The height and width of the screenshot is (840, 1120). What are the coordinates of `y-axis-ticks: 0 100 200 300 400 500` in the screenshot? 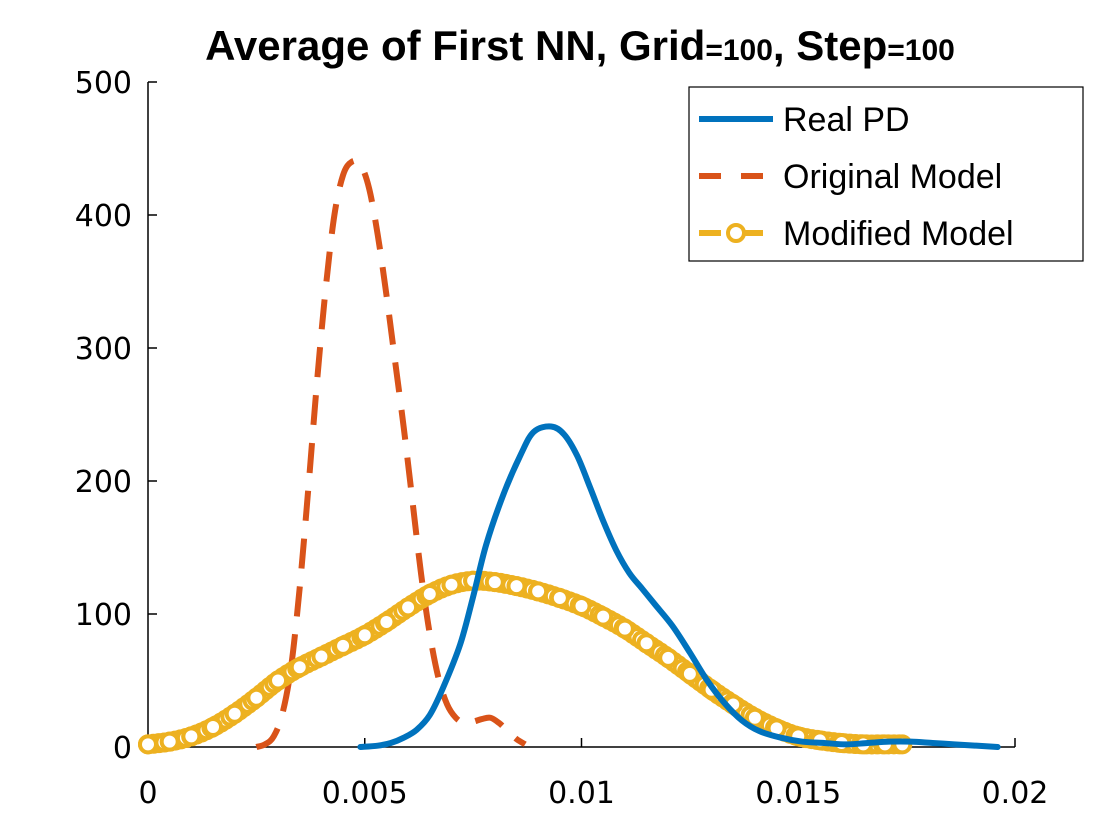 It's located at (116, 416).